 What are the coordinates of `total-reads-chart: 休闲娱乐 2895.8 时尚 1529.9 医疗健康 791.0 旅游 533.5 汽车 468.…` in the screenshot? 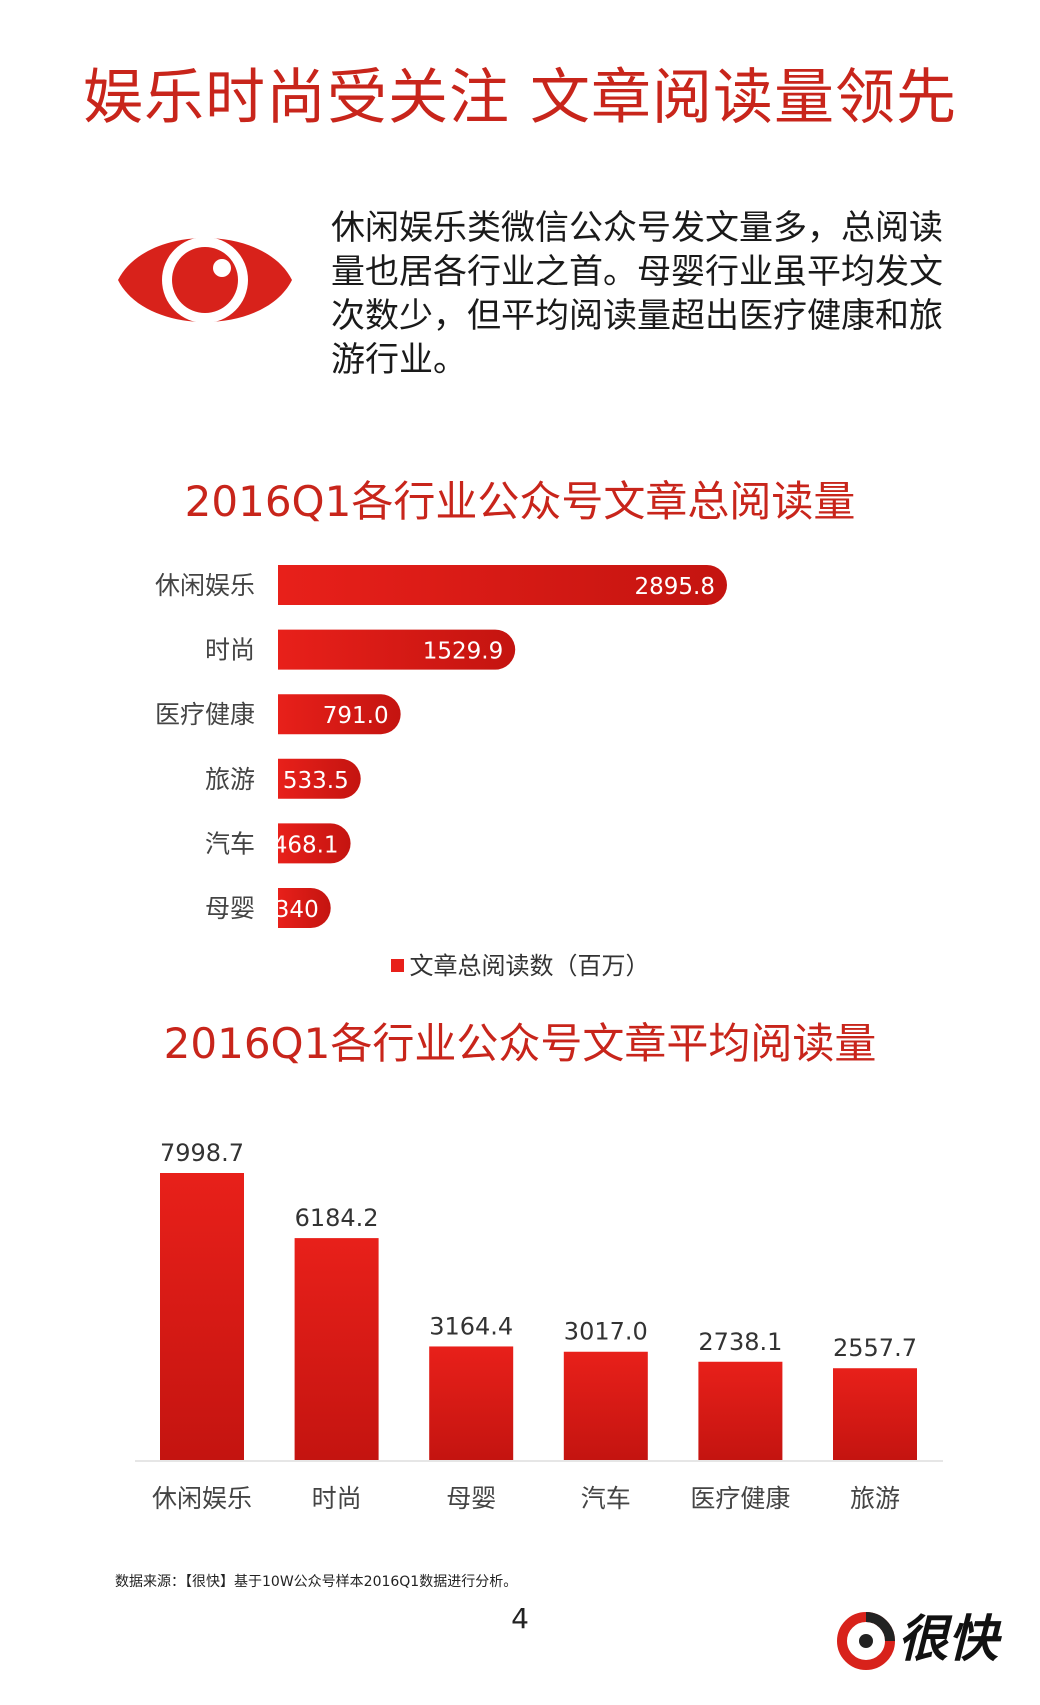 It's located at (441, 746).